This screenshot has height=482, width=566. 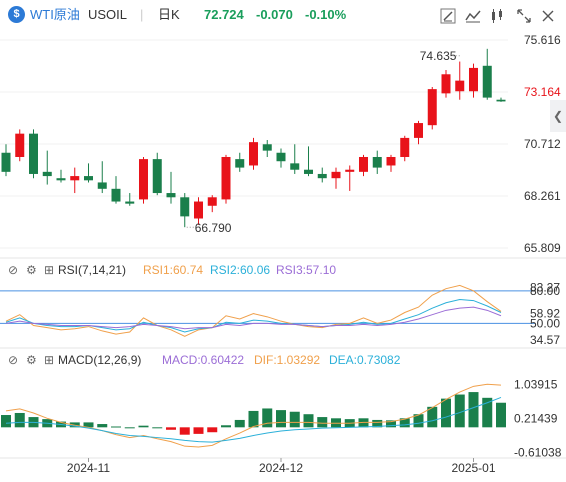 I want to click on rsi-tick-label: 58.92, so click(x=545, y=314).